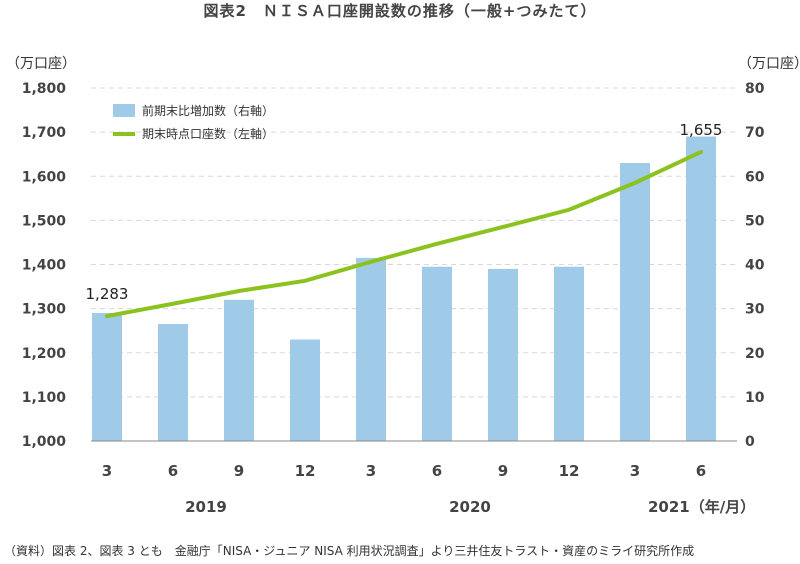 This screenshot has height=564, width=800. Describe the element at coordinates (208, 133) in the screenshot. I see `legend-line-label: 期末時点口座数（左軸）` at that location.